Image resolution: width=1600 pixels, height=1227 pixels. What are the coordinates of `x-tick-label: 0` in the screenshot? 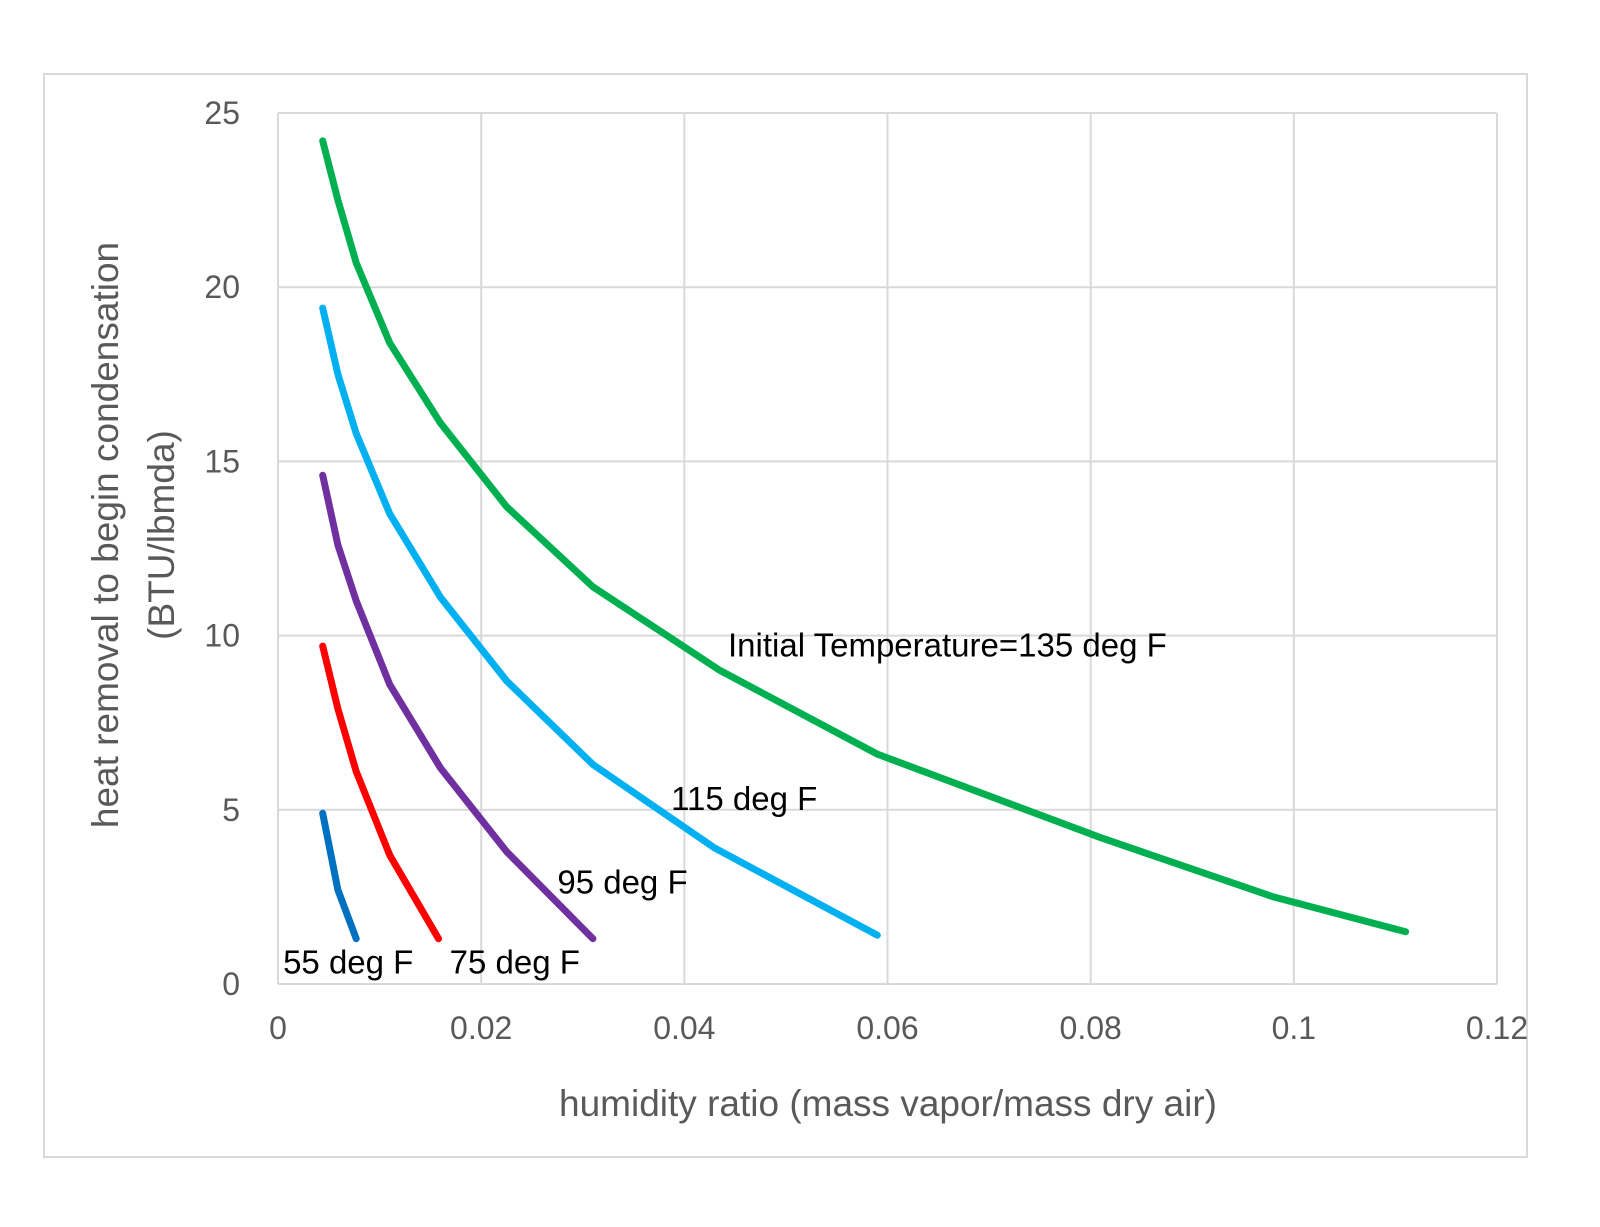 It's located at (278, 1028).